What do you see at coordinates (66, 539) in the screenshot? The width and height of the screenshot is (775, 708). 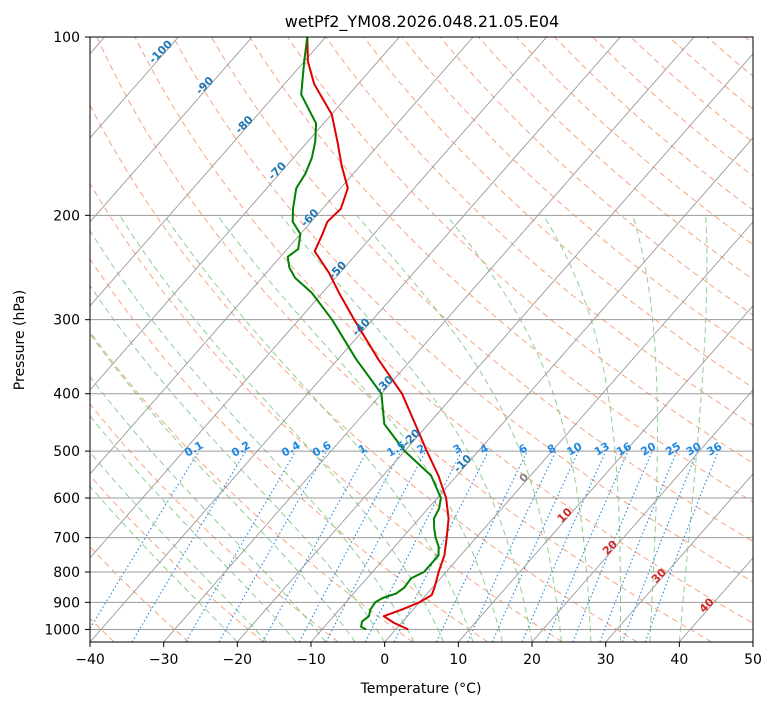 I see `y-tick-label: 700` at bounding box center [66, 539].